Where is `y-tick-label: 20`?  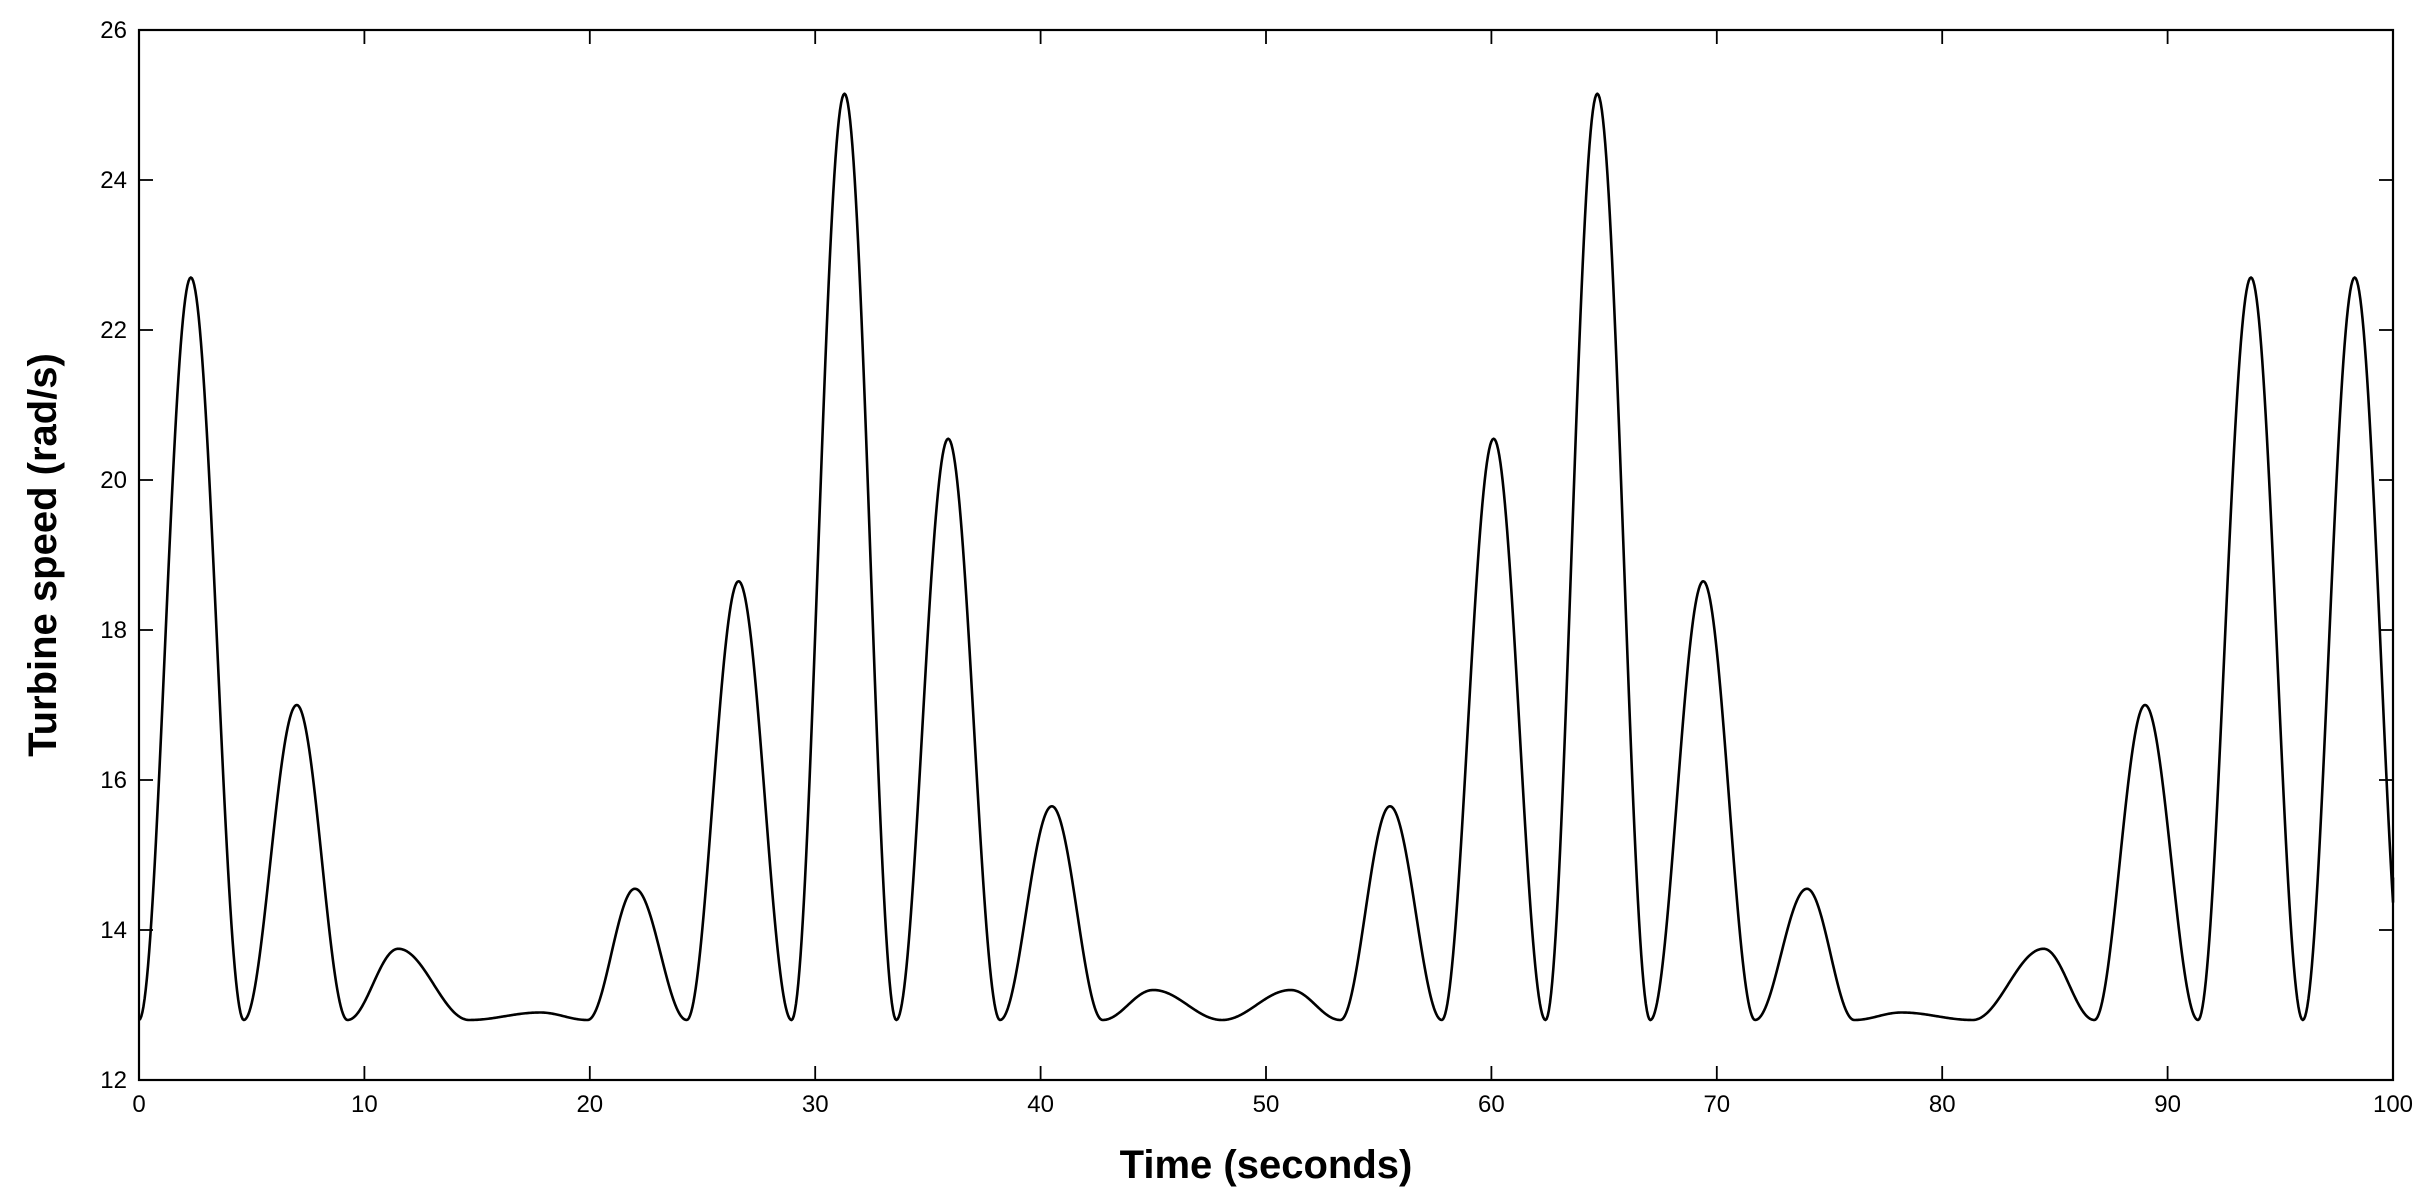 y-tick-label: 20 is located at coordinates (113, 480).